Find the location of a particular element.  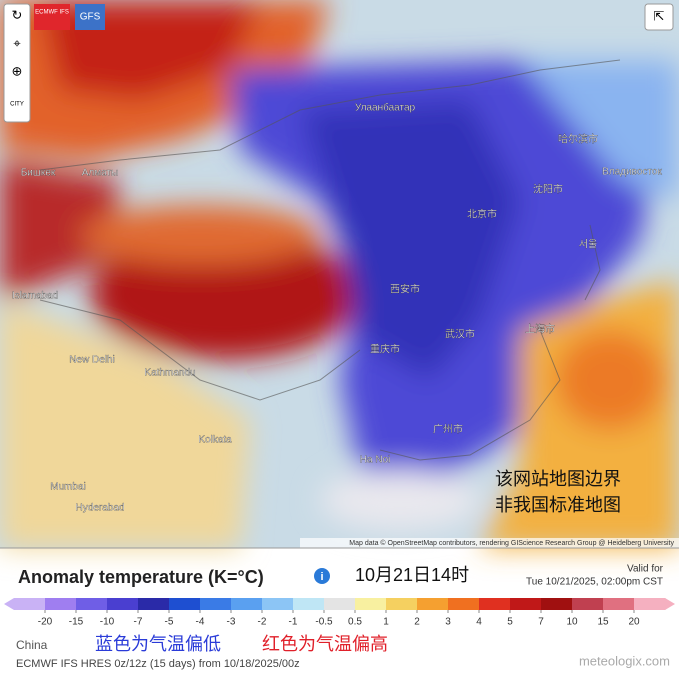

info-icon is located at coordinates (322, 576).